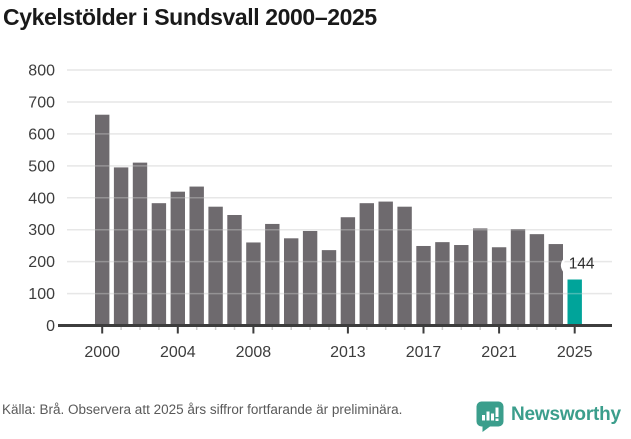 This screenshot has width=631, height=439. What do you see at coordinates (404, 266) in the screenshot?
I see `bar-2016` at bounding box center [404, 266].